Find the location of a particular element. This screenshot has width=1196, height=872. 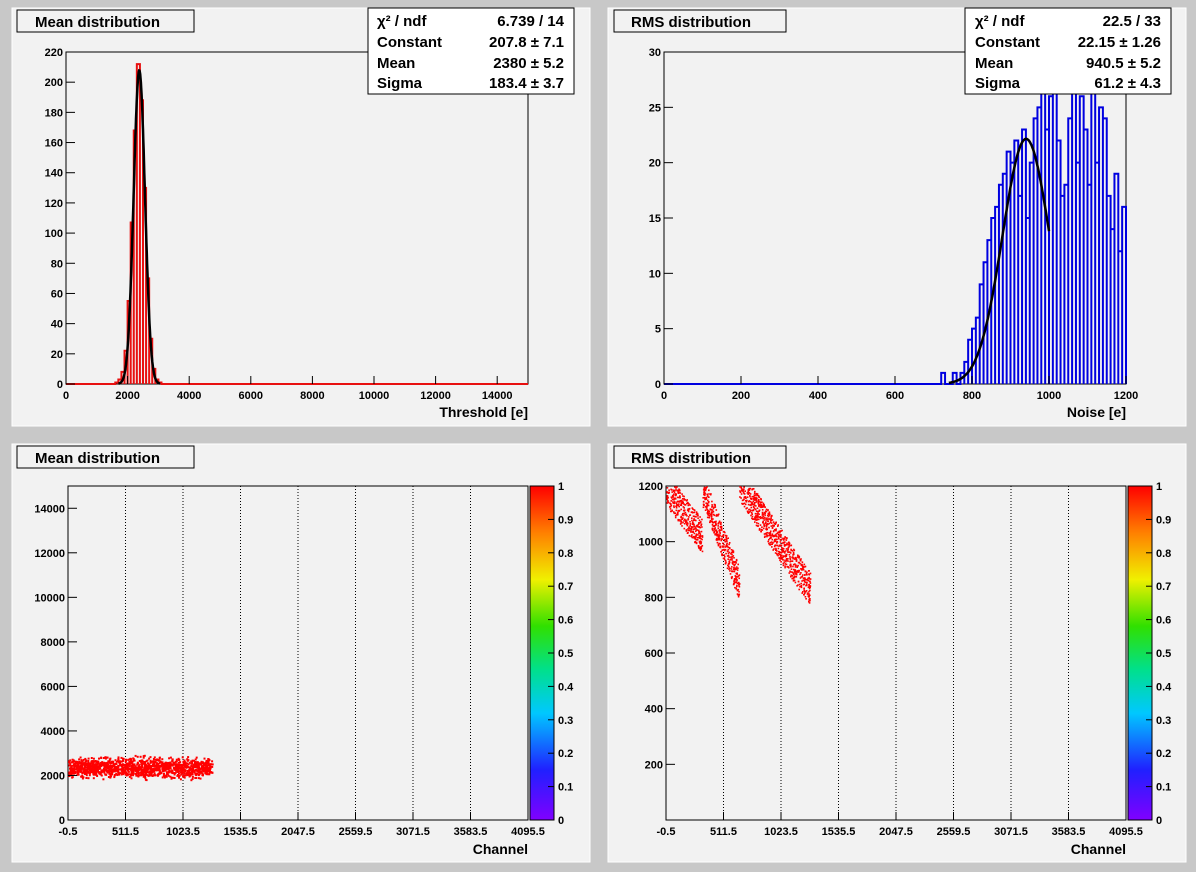

x-tick-label: 1200 is located at coordinates (1126, 396).